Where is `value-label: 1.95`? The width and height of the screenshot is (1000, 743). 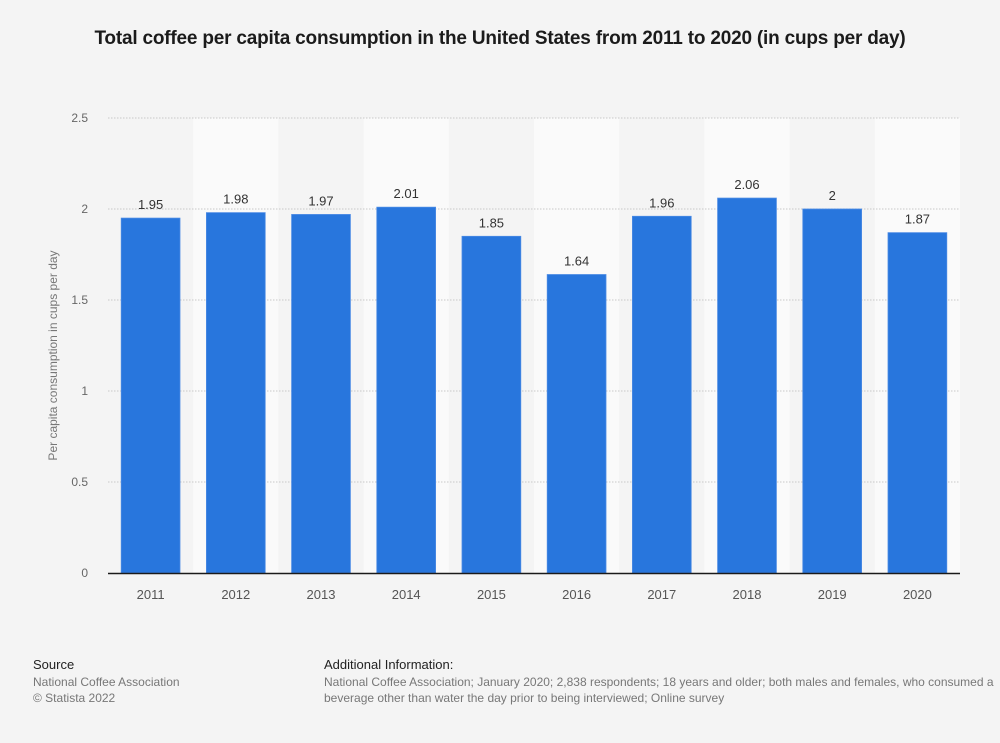
value-label: 1.95 is located at coordinates (150, 204).